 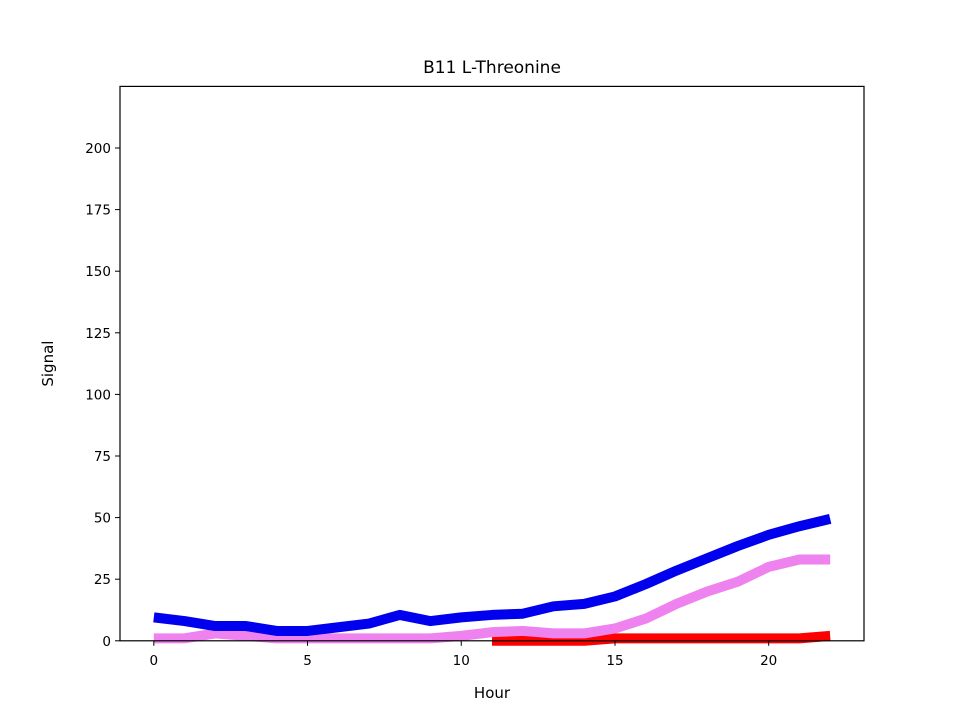 What do you see at coordinates (461, 661) in the screenshot?
I see `x-tick-label: 10` at bounding box center [461, 661].